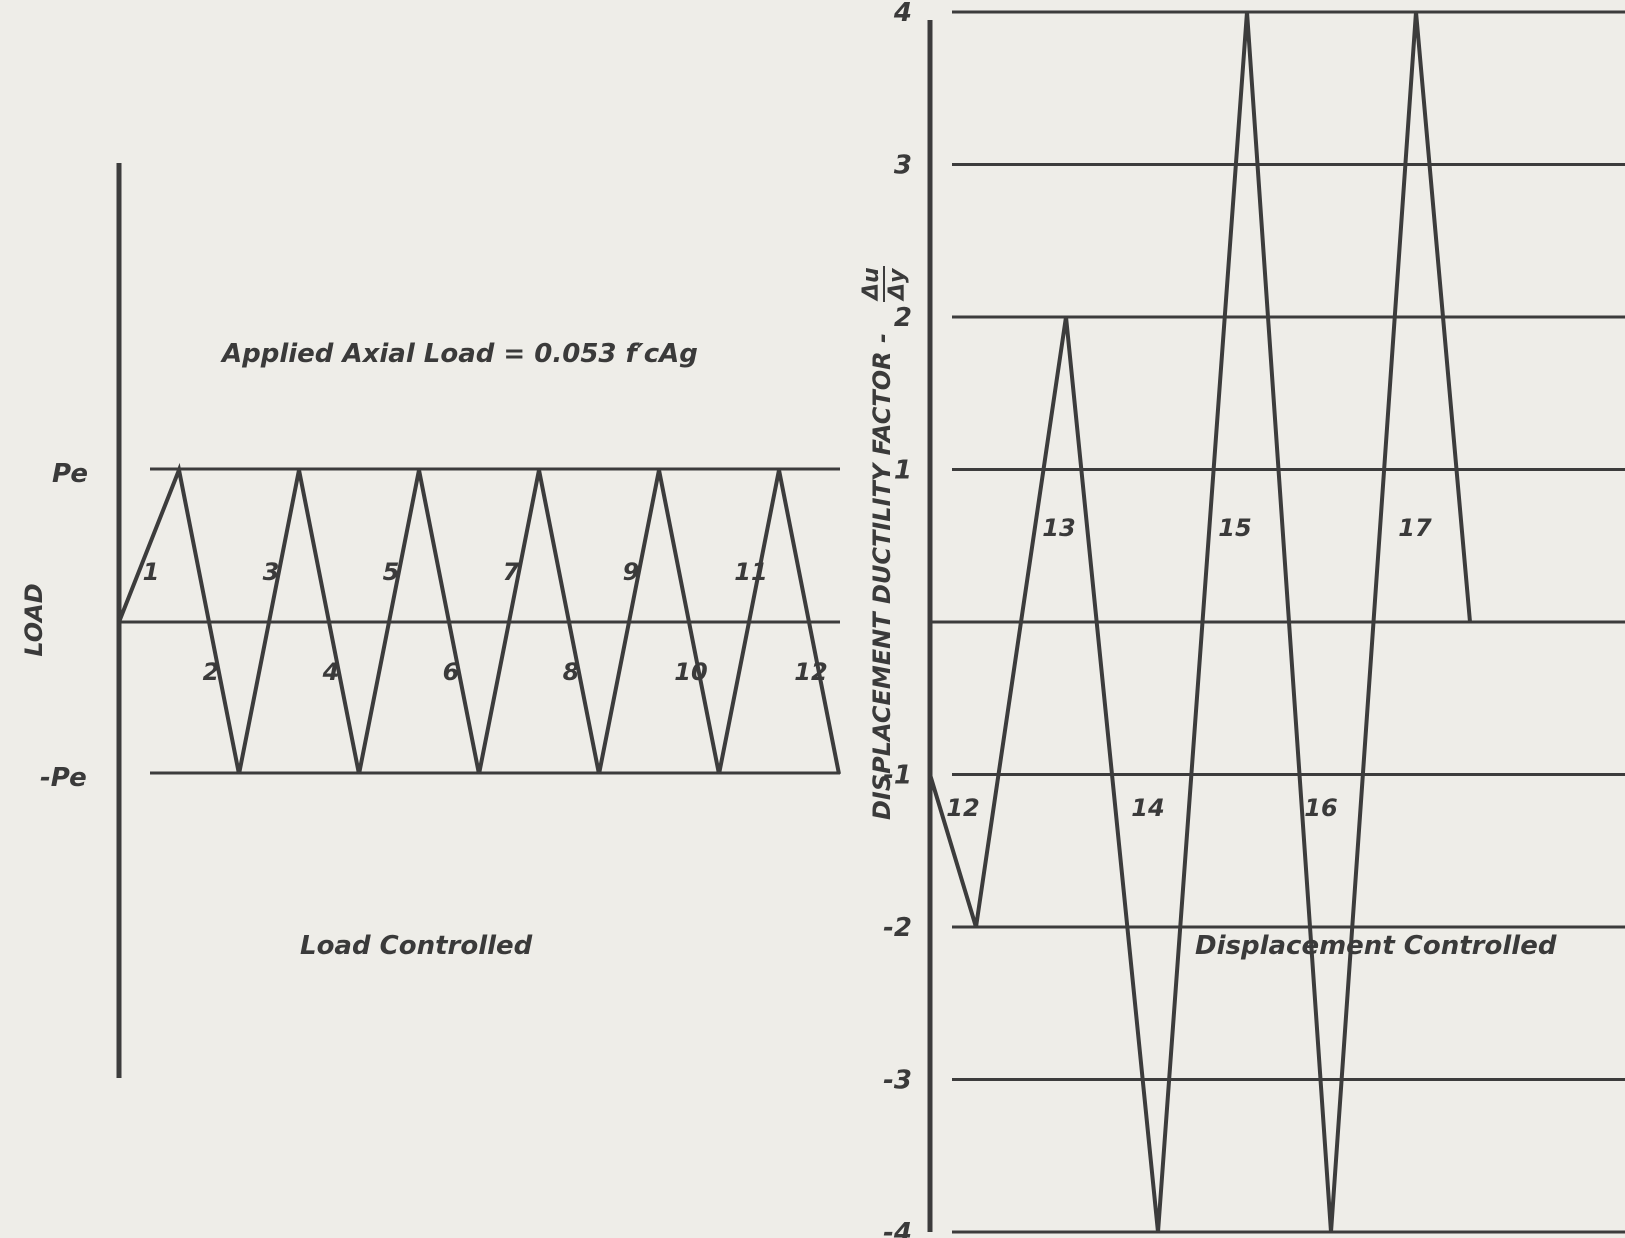  What do you see at coordinates (903, 471) in the screenshot?
I see `right-tick-label: 1` at bounding box center [903, 471].